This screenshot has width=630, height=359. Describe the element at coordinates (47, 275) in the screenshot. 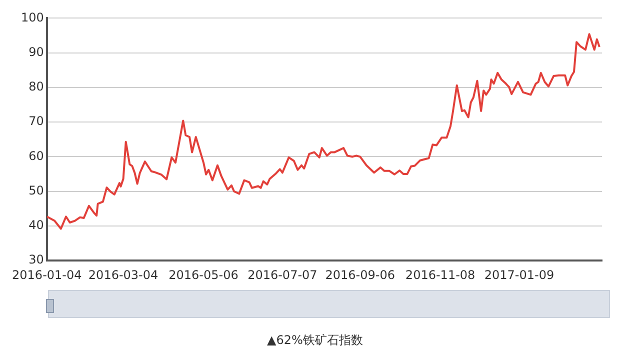

I see `x-tick-label: 2016-01-04` at that location.